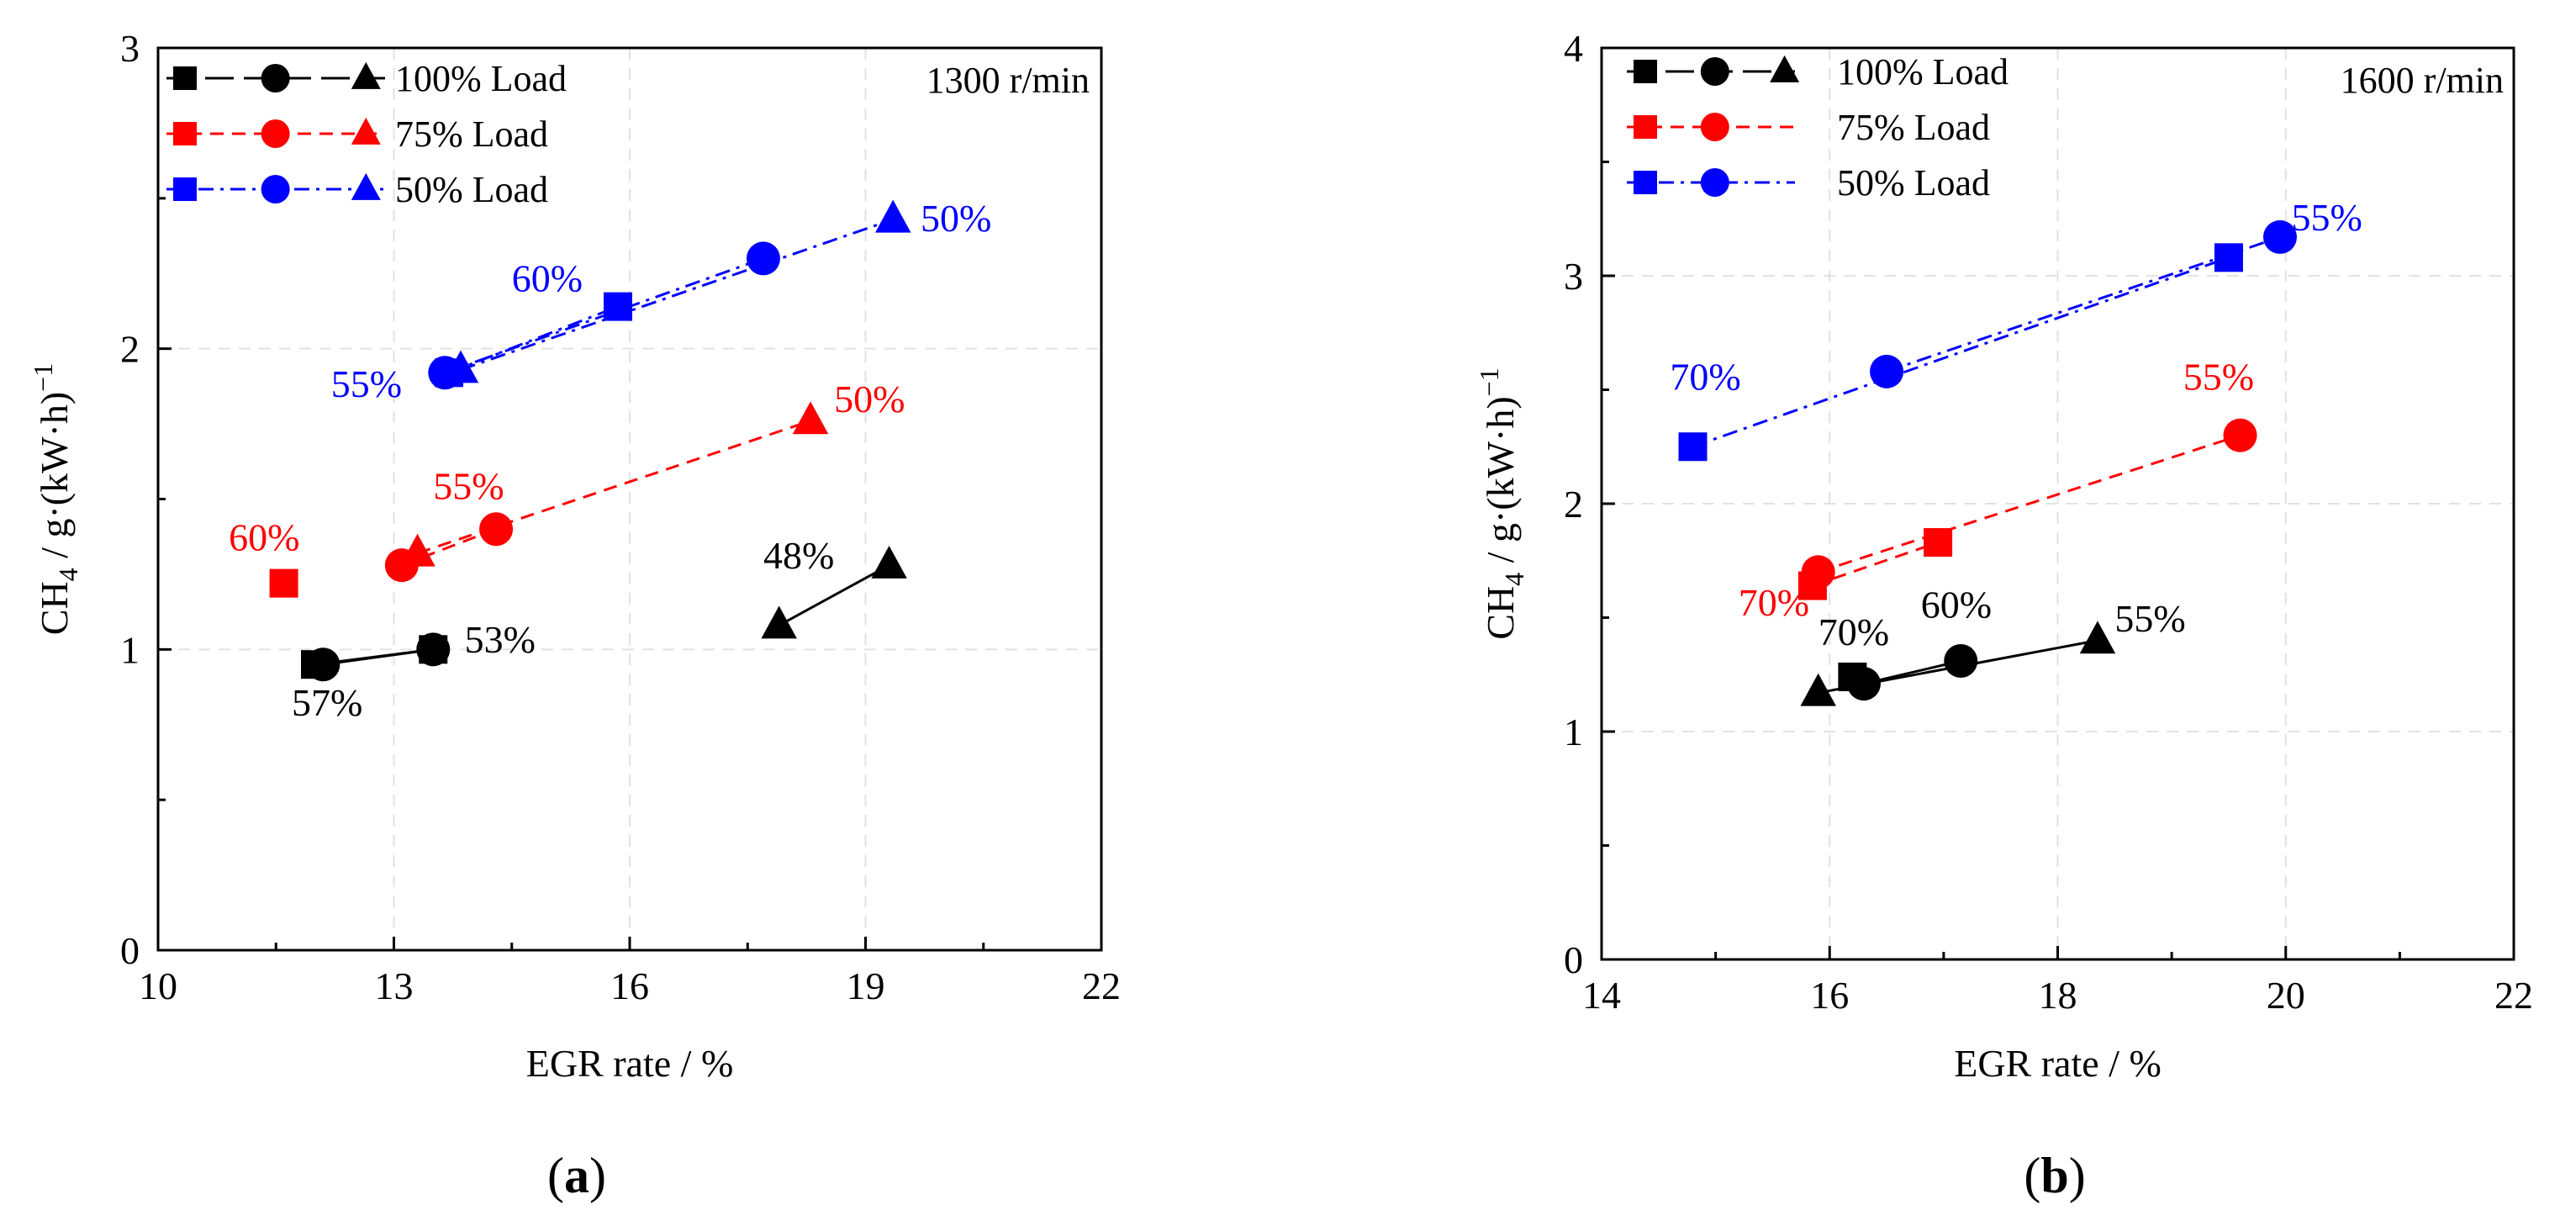 The height and width of the screenshot is (1226, 2576). What do you see at coordinates (866, 985) in the screenshot?
I see `x-tick-label: 19` at bounding box center [866, 985].